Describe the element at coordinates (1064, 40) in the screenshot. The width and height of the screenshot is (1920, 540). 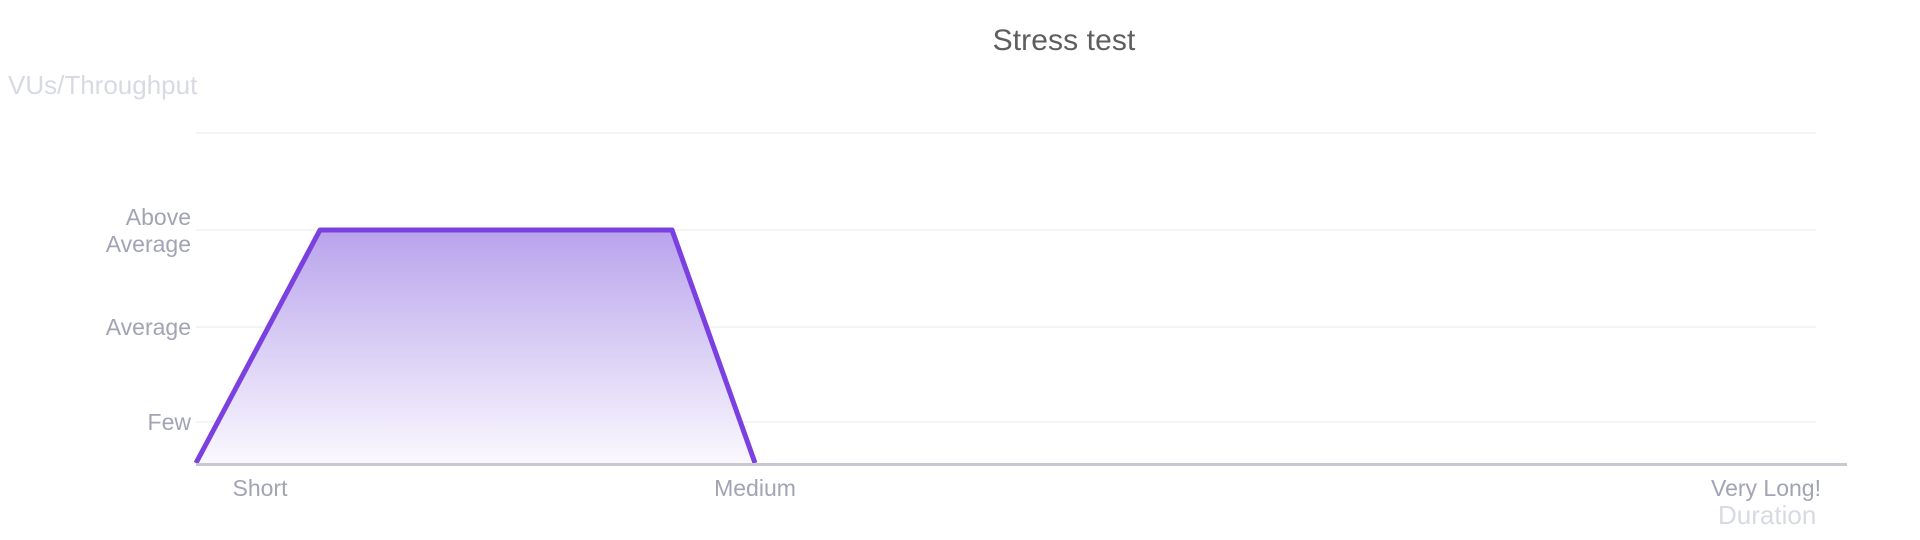
I see `chart-title-text: Stress test` at that location.